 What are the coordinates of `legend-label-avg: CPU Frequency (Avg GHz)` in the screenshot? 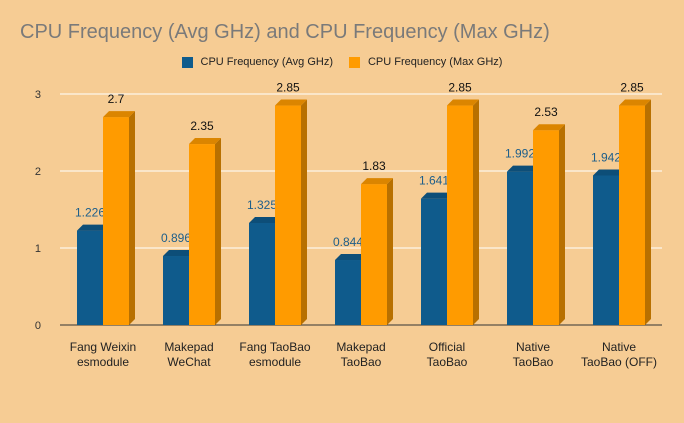 It's located at (266, 62).